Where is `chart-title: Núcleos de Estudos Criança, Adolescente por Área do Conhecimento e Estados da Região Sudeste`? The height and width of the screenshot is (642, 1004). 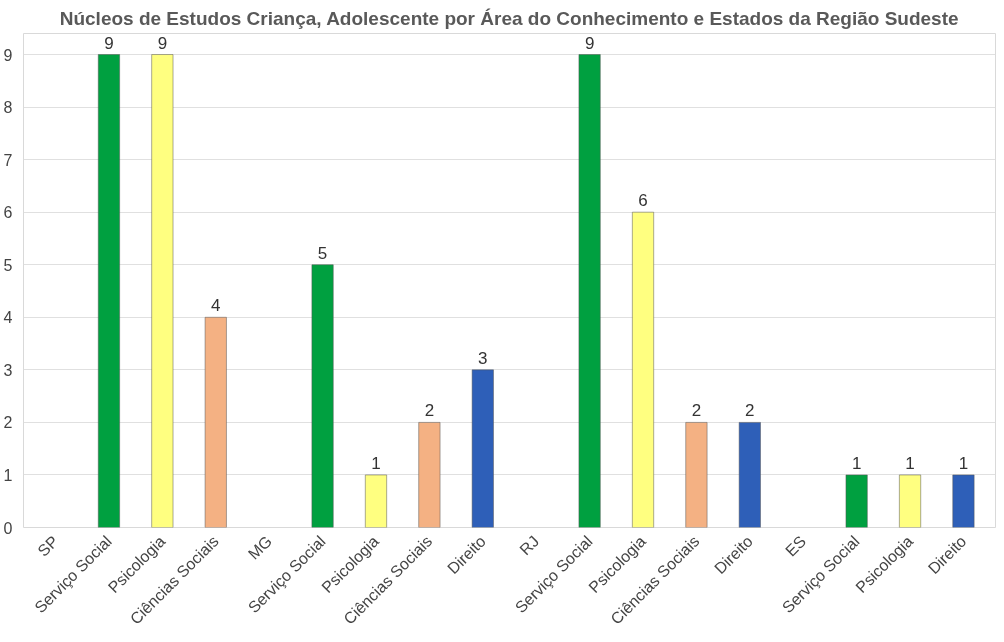
chart-title: Núcleos de Estudos Criança, Adolescente por Área do Conhecimento e Estados da Região Sudeste is located at coordinates (509, 18).